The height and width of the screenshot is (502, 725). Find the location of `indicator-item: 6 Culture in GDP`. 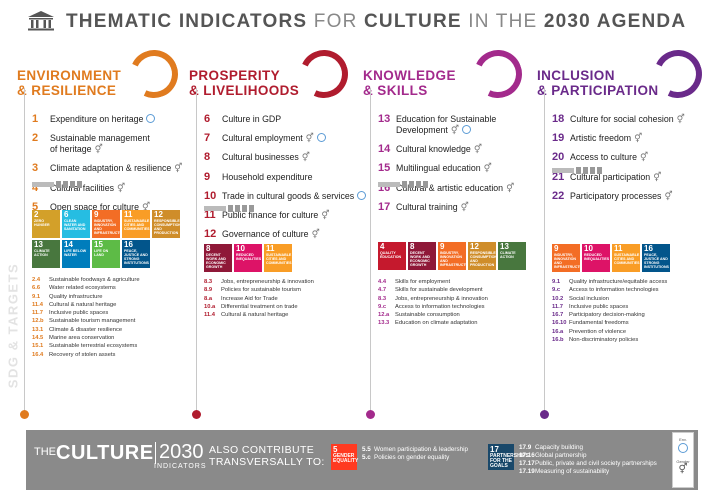

indicator-item: 6 Culture in GDP is located at coordinates (274, 119).